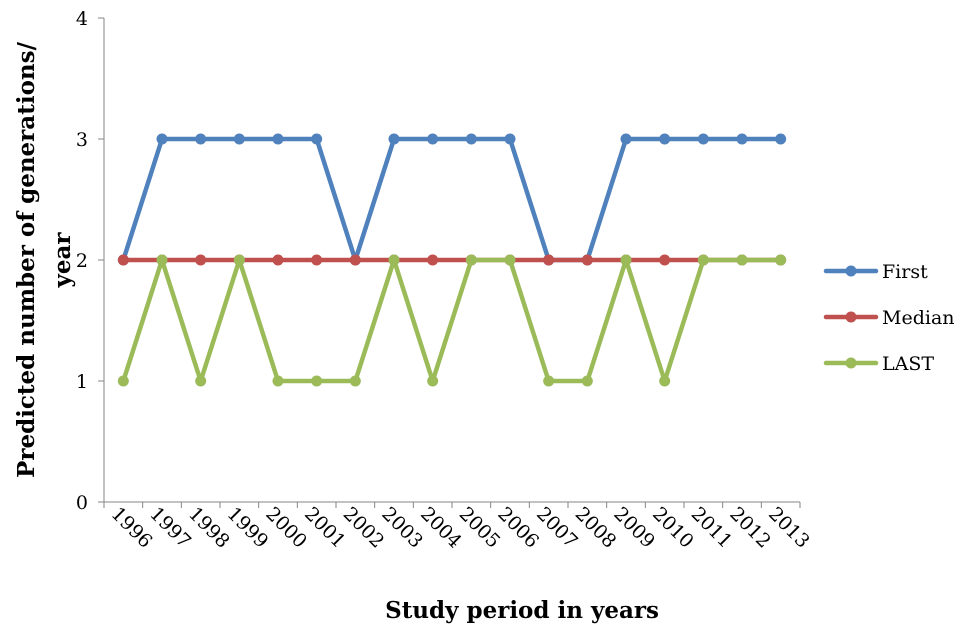  Describe the element at coordinates (82, 261) in the screenshot. I see `y-tick-label: 2` at that location.